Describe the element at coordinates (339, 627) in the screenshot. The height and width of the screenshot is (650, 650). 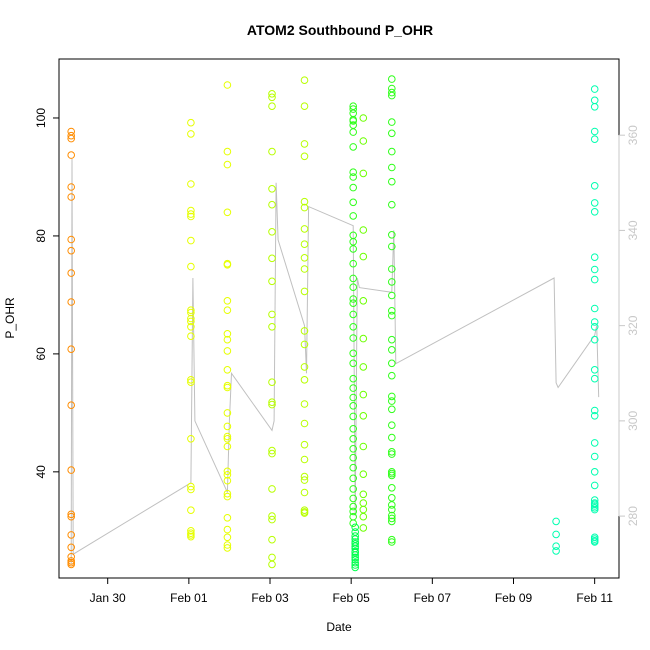
I see `x-axis-label: Date` at that location.